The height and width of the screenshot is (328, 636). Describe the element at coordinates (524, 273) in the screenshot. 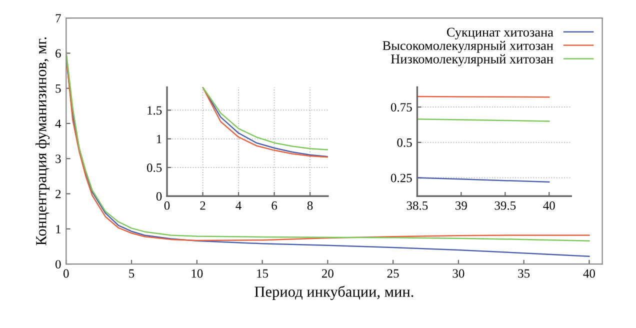

I see `x-tick-label: 35` at that location.